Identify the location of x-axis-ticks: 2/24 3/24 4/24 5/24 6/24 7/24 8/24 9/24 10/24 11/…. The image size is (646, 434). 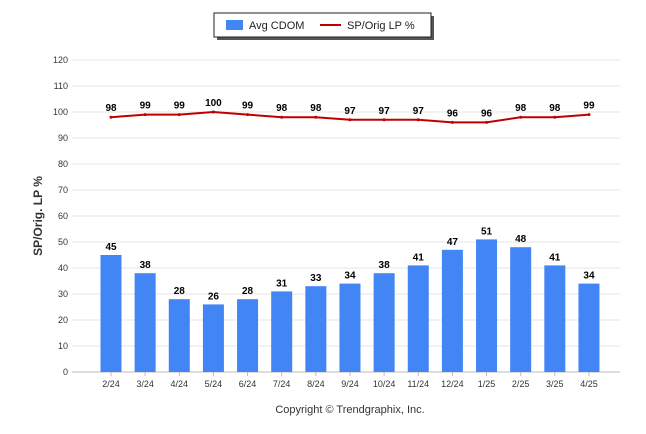
(350, 380).